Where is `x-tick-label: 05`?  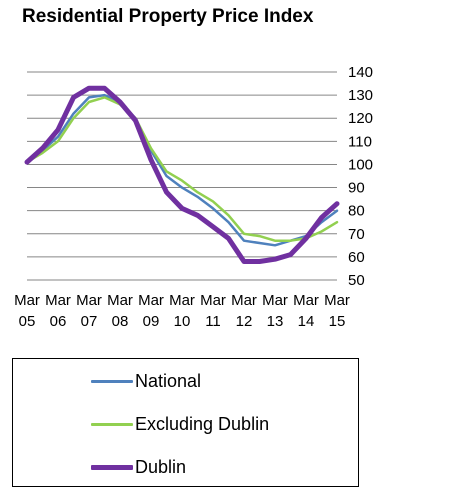
x-tick-label: 05 is located at coordinates (27, 321).